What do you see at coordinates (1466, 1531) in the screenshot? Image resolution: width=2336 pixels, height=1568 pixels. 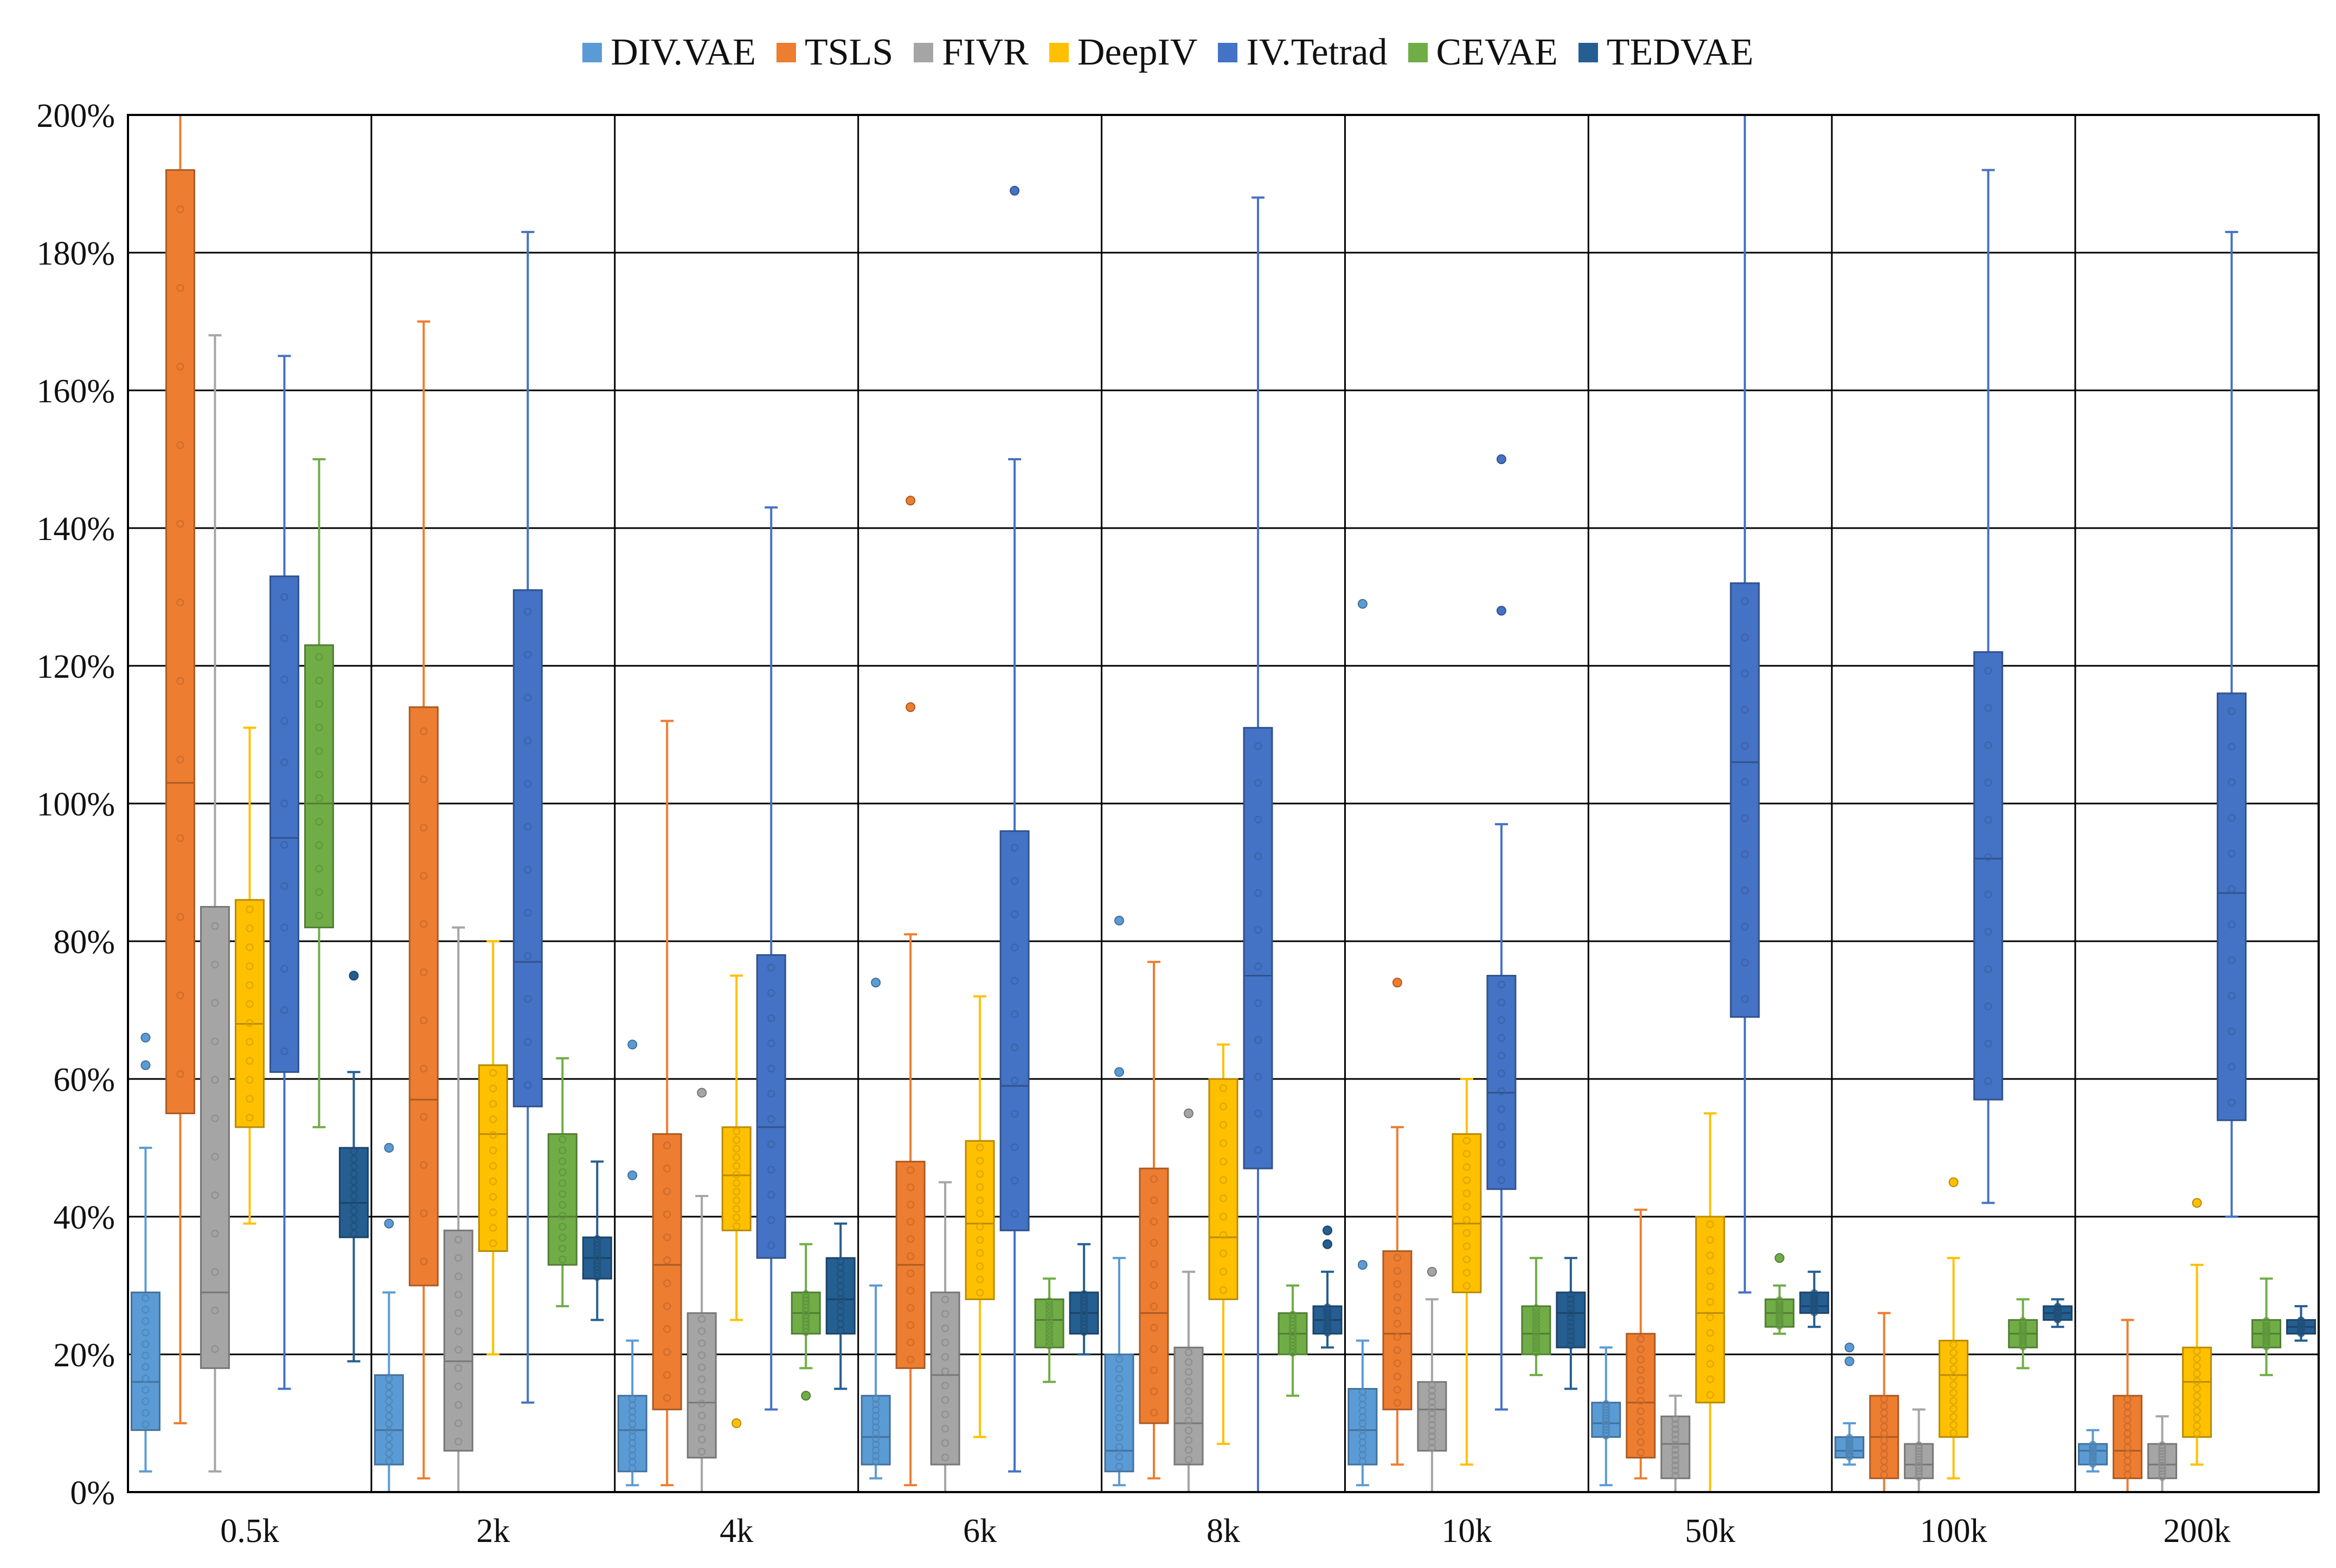 I see `x-tick-label: 10k` at bounding box center [1466, 1531].